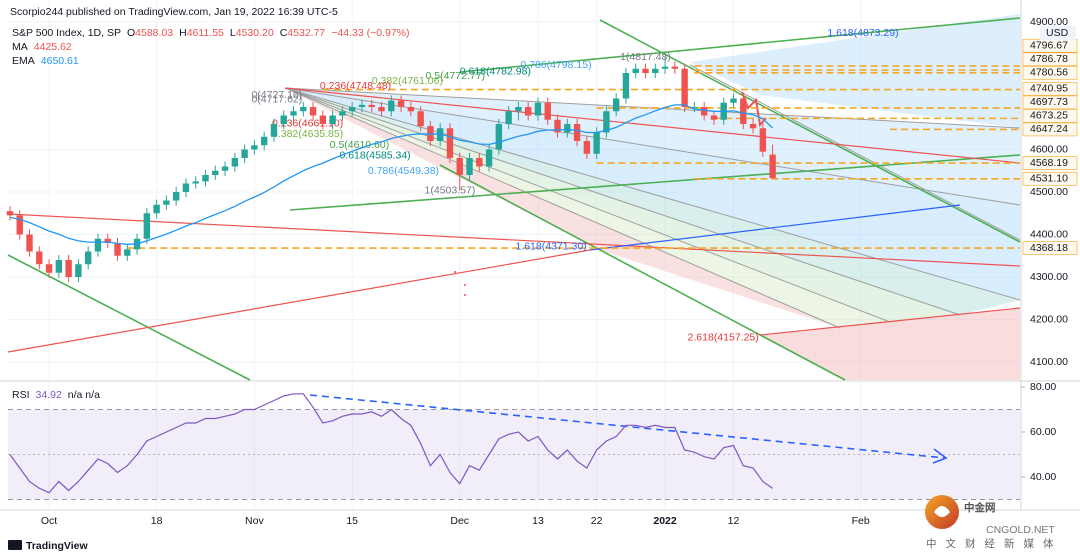 The width and height of the screenshot is (1080, 560). Describe the element at coordinates (56, 395) in the screenshot. I see `rsi-legend: RSI 34.92 n/a n/a` at that location.